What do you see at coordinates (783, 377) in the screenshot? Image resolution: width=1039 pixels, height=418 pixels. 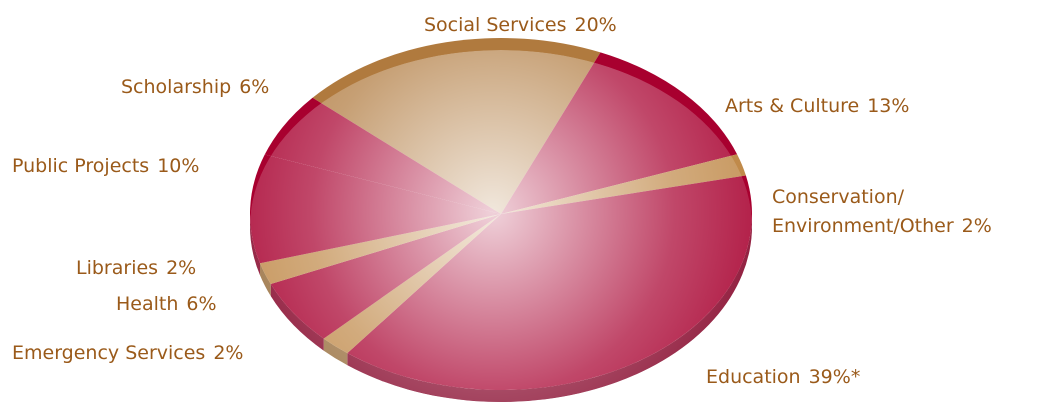 I see `label-education: Education 39%*` at bounding box center [783, 377].